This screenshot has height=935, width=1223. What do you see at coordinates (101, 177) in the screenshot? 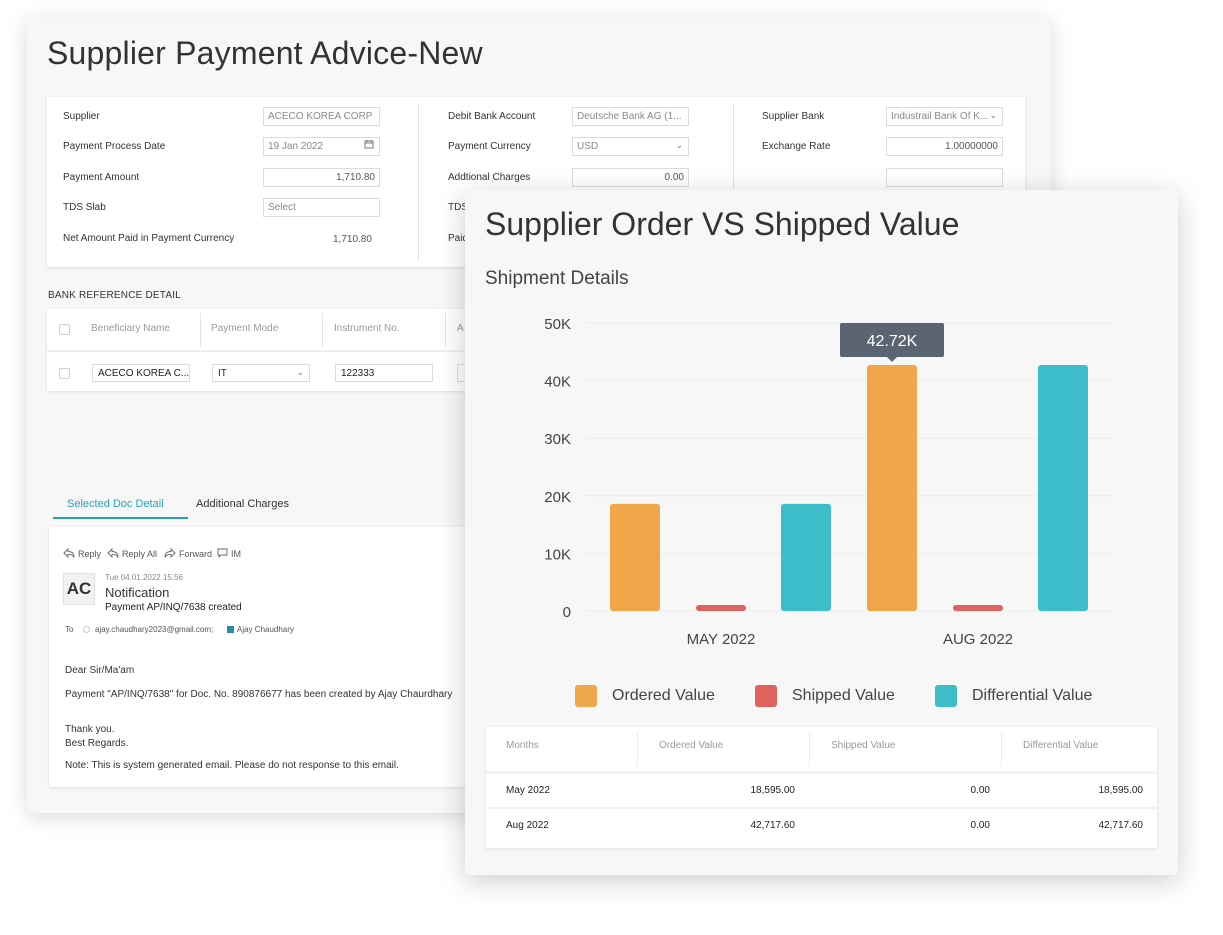
I see `payment-amount-label: Payment Amount` at bounding box center [101, 177].